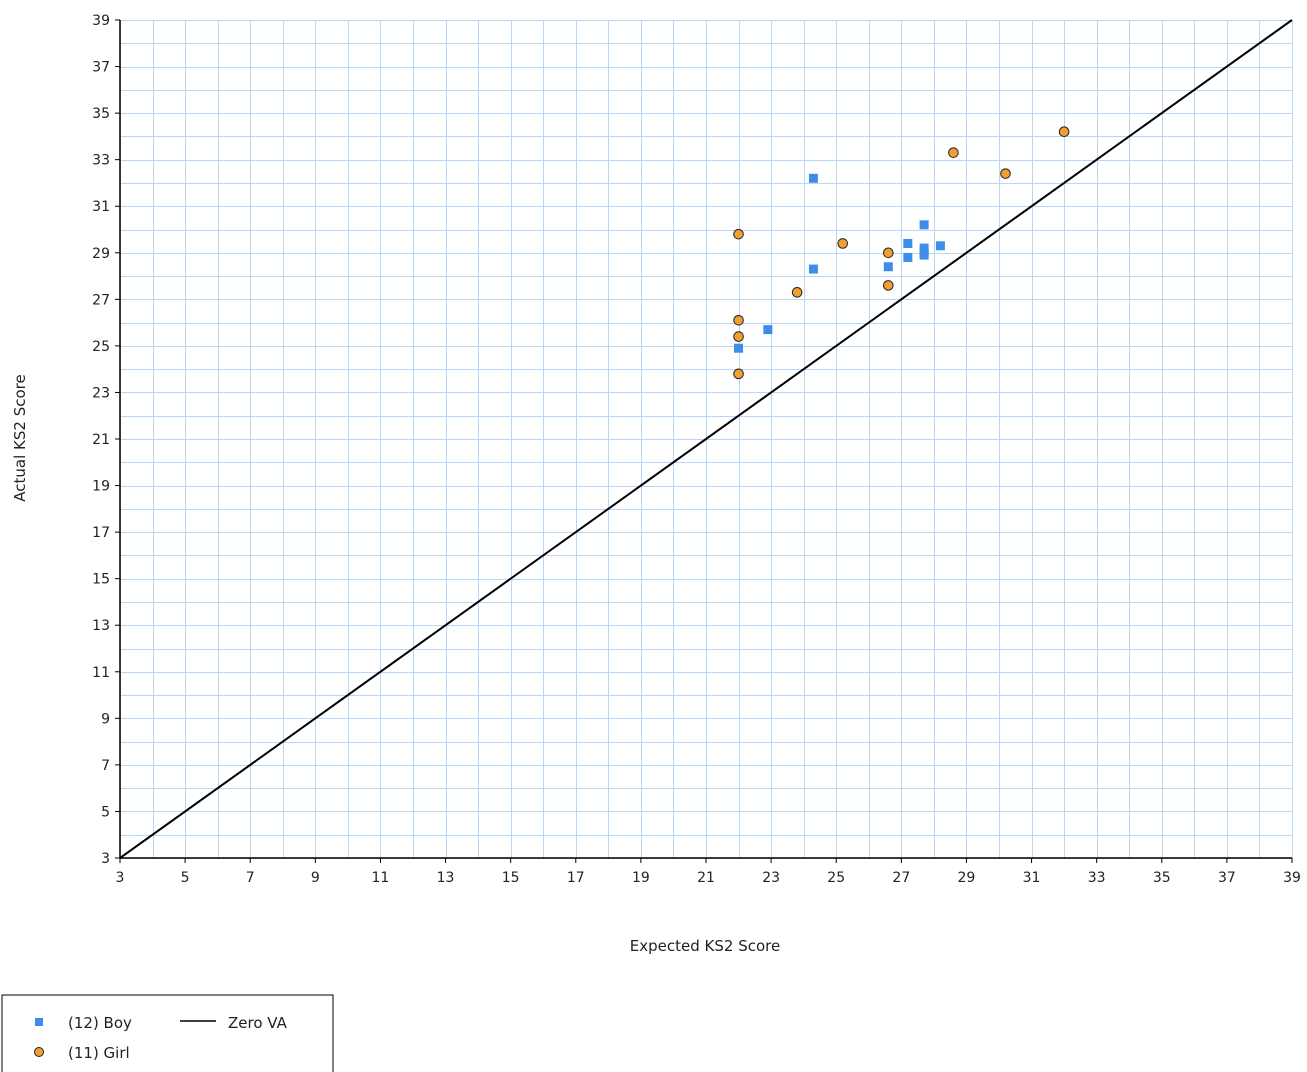  I want to click on x-tick-label: 5, so click(185, 878).